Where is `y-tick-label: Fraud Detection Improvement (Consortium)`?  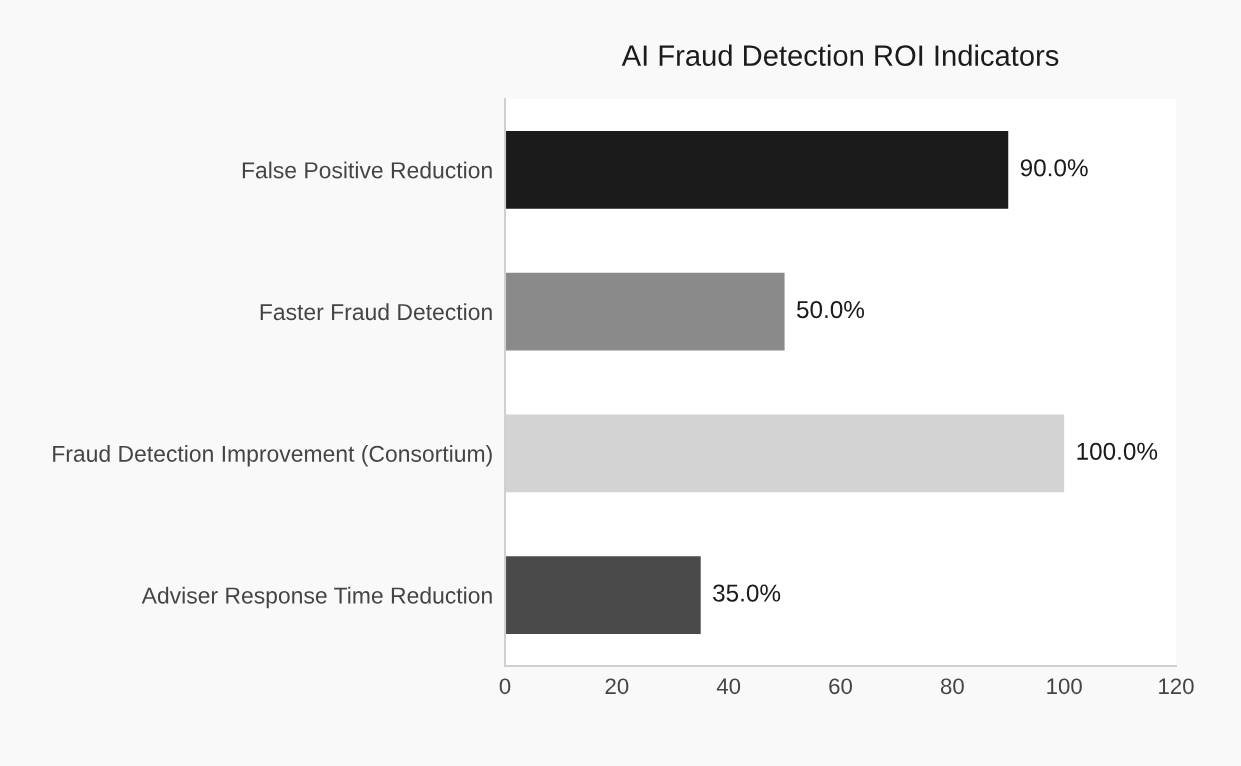 y-tick-label: Fraud Detection Improvement (Consortium) is located at coordinates (272, 456).